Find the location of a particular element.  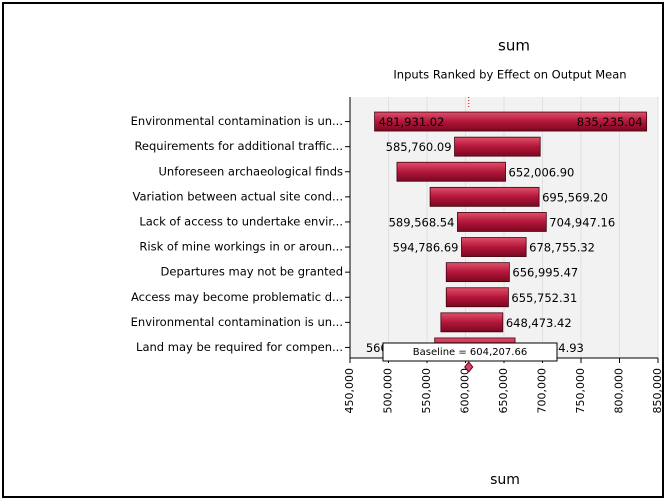

category-label: Unforeseen archaeological finds is located at coordinates (251, 171).